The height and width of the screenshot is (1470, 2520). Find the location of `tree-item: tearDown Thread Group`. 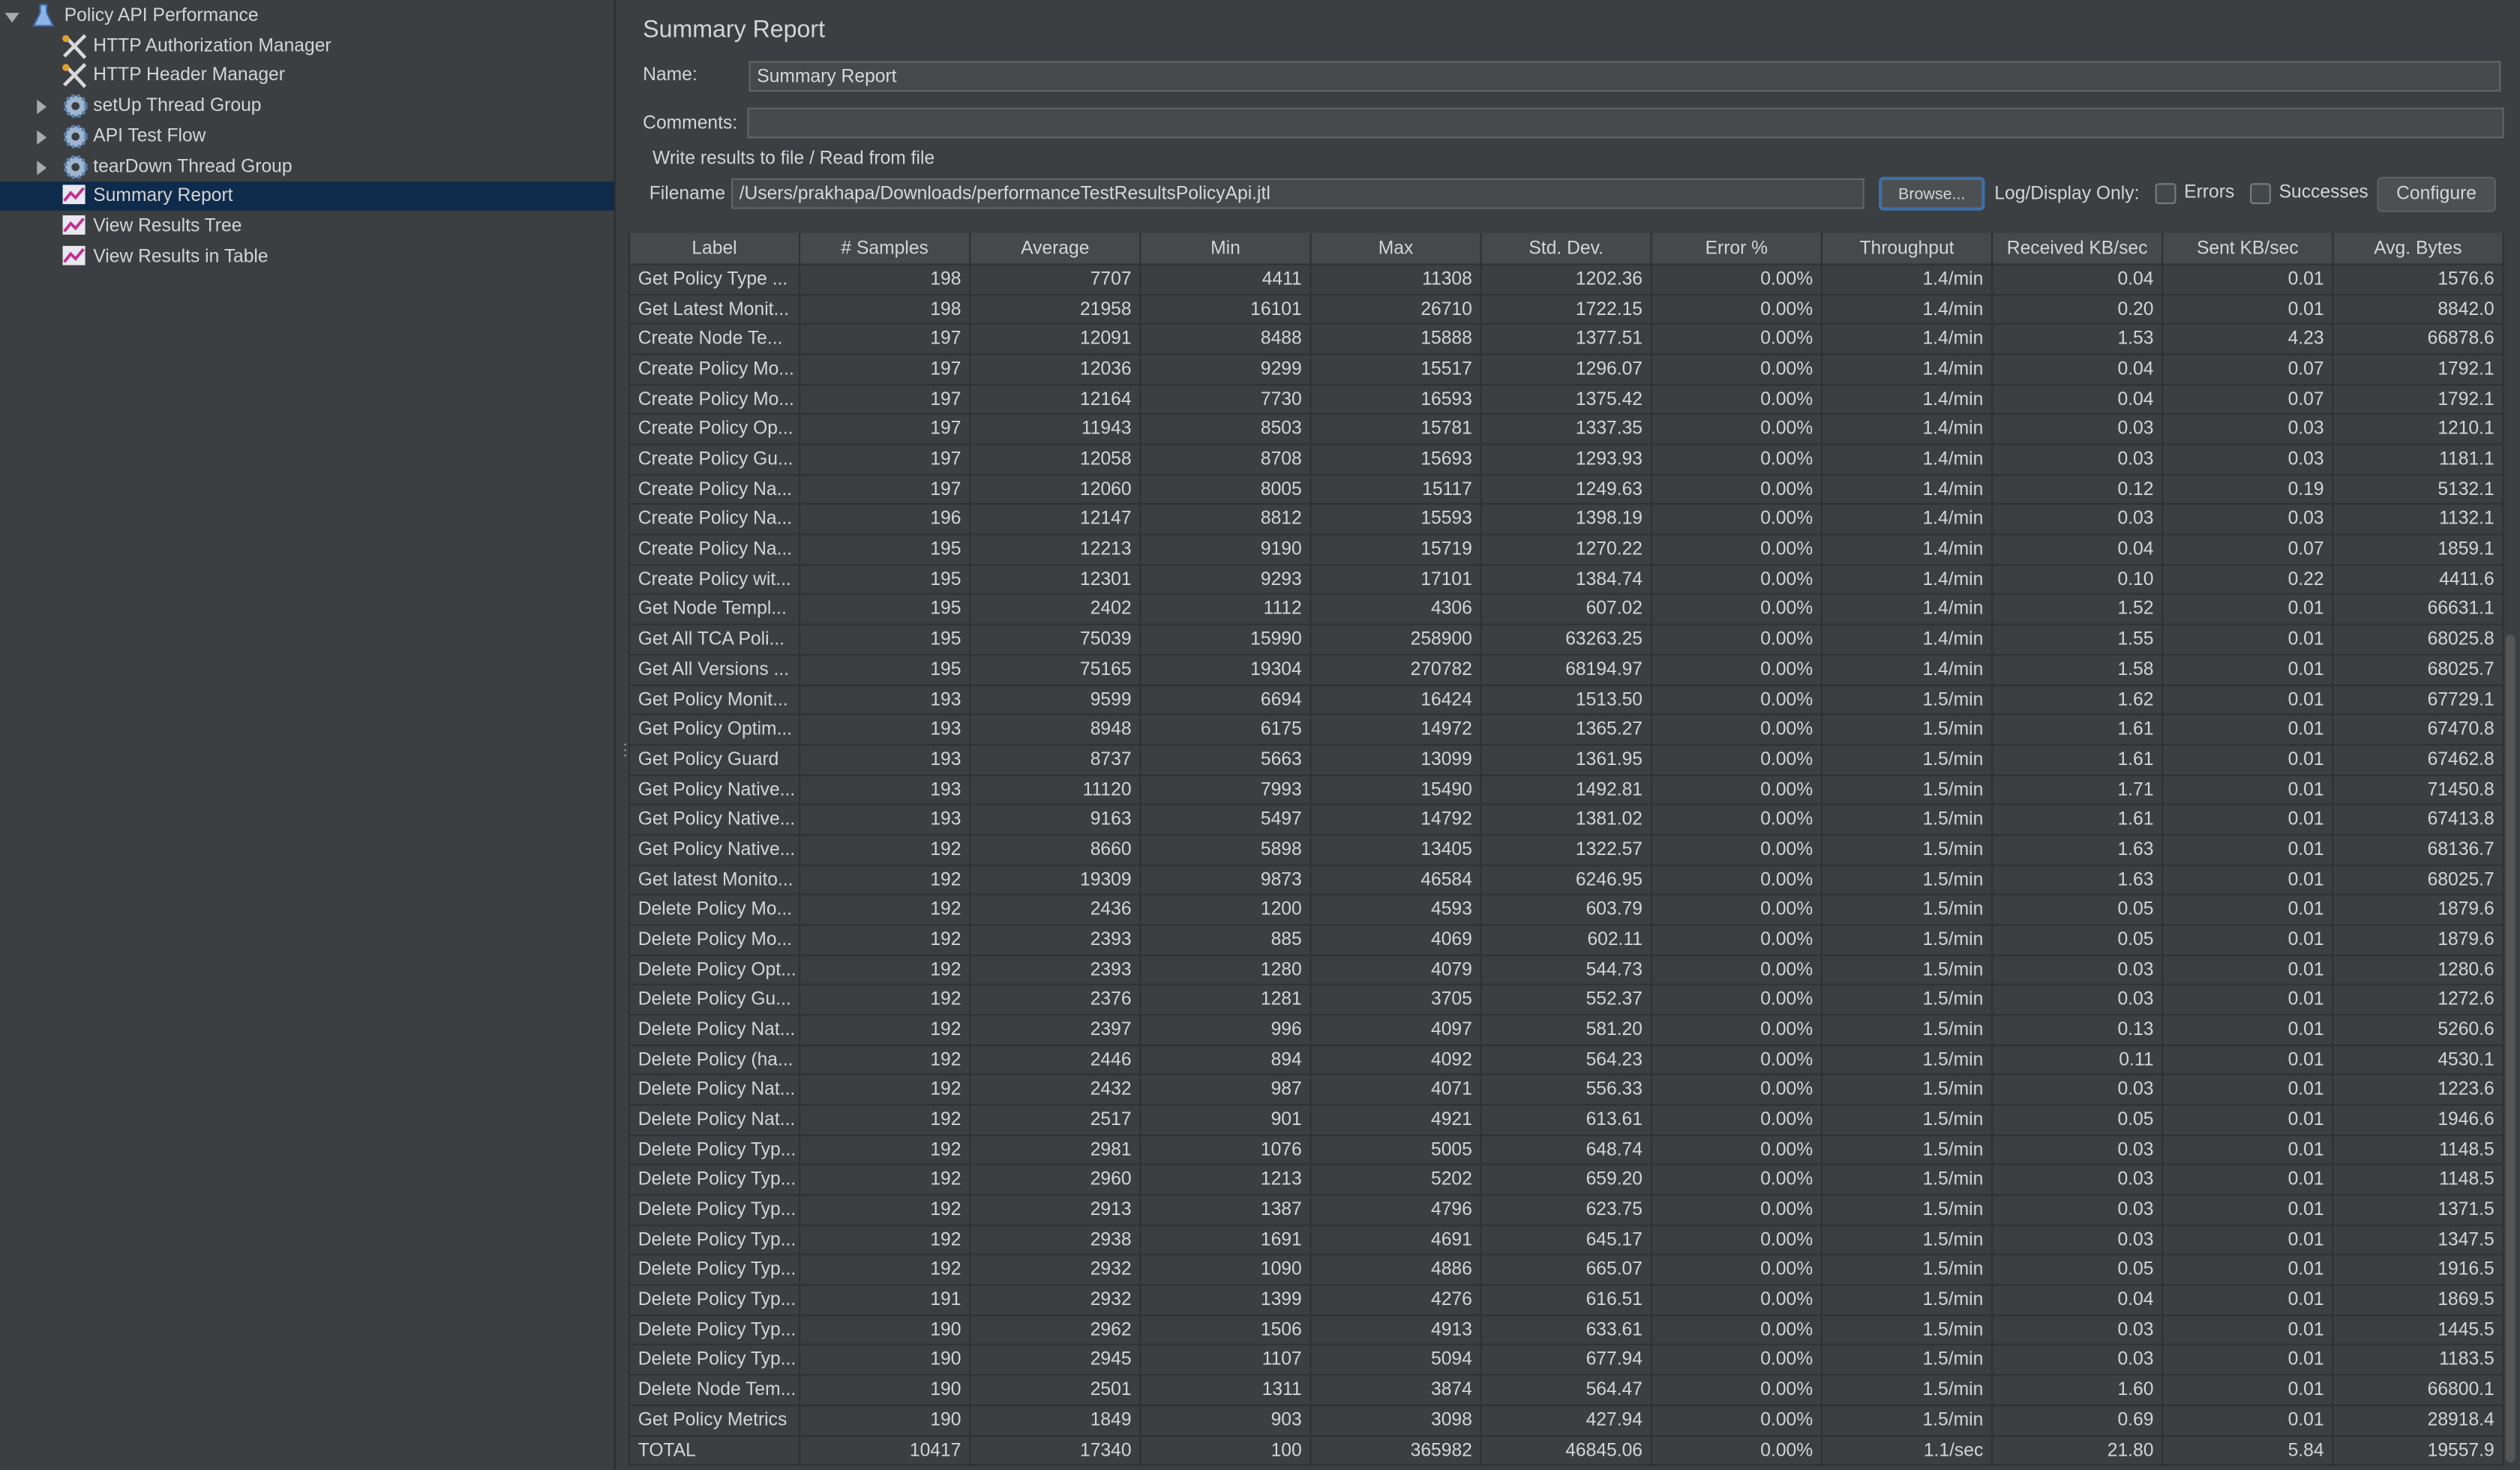

tree-item: tearDown Thread Group is located at coordinates (192, 166).